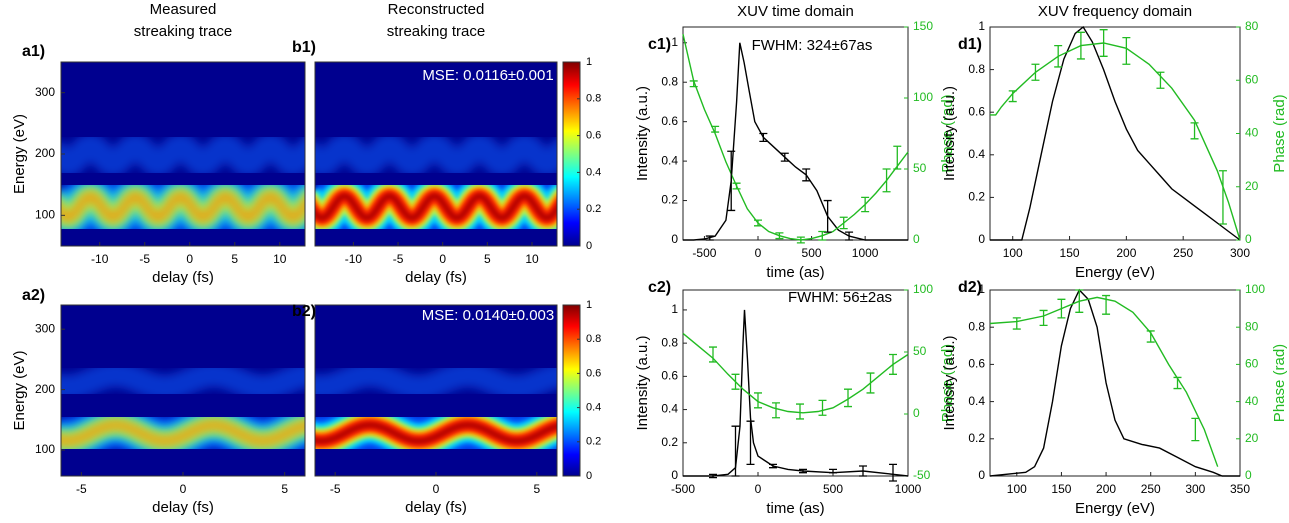 The image size is (1289, 523). What do you see at coordinates (669, 342) in the screenshot?
I see `y-tick-label: 0.8` at bounding box center [669, 342].